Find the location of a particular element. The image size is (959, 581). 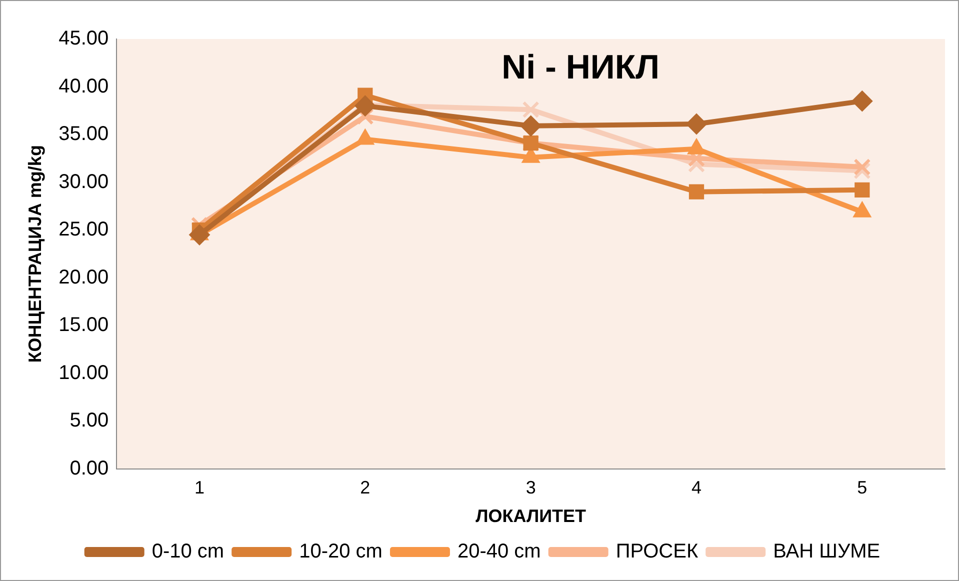

y-tick-label: 35.00 is located at coordinates (83, 134).